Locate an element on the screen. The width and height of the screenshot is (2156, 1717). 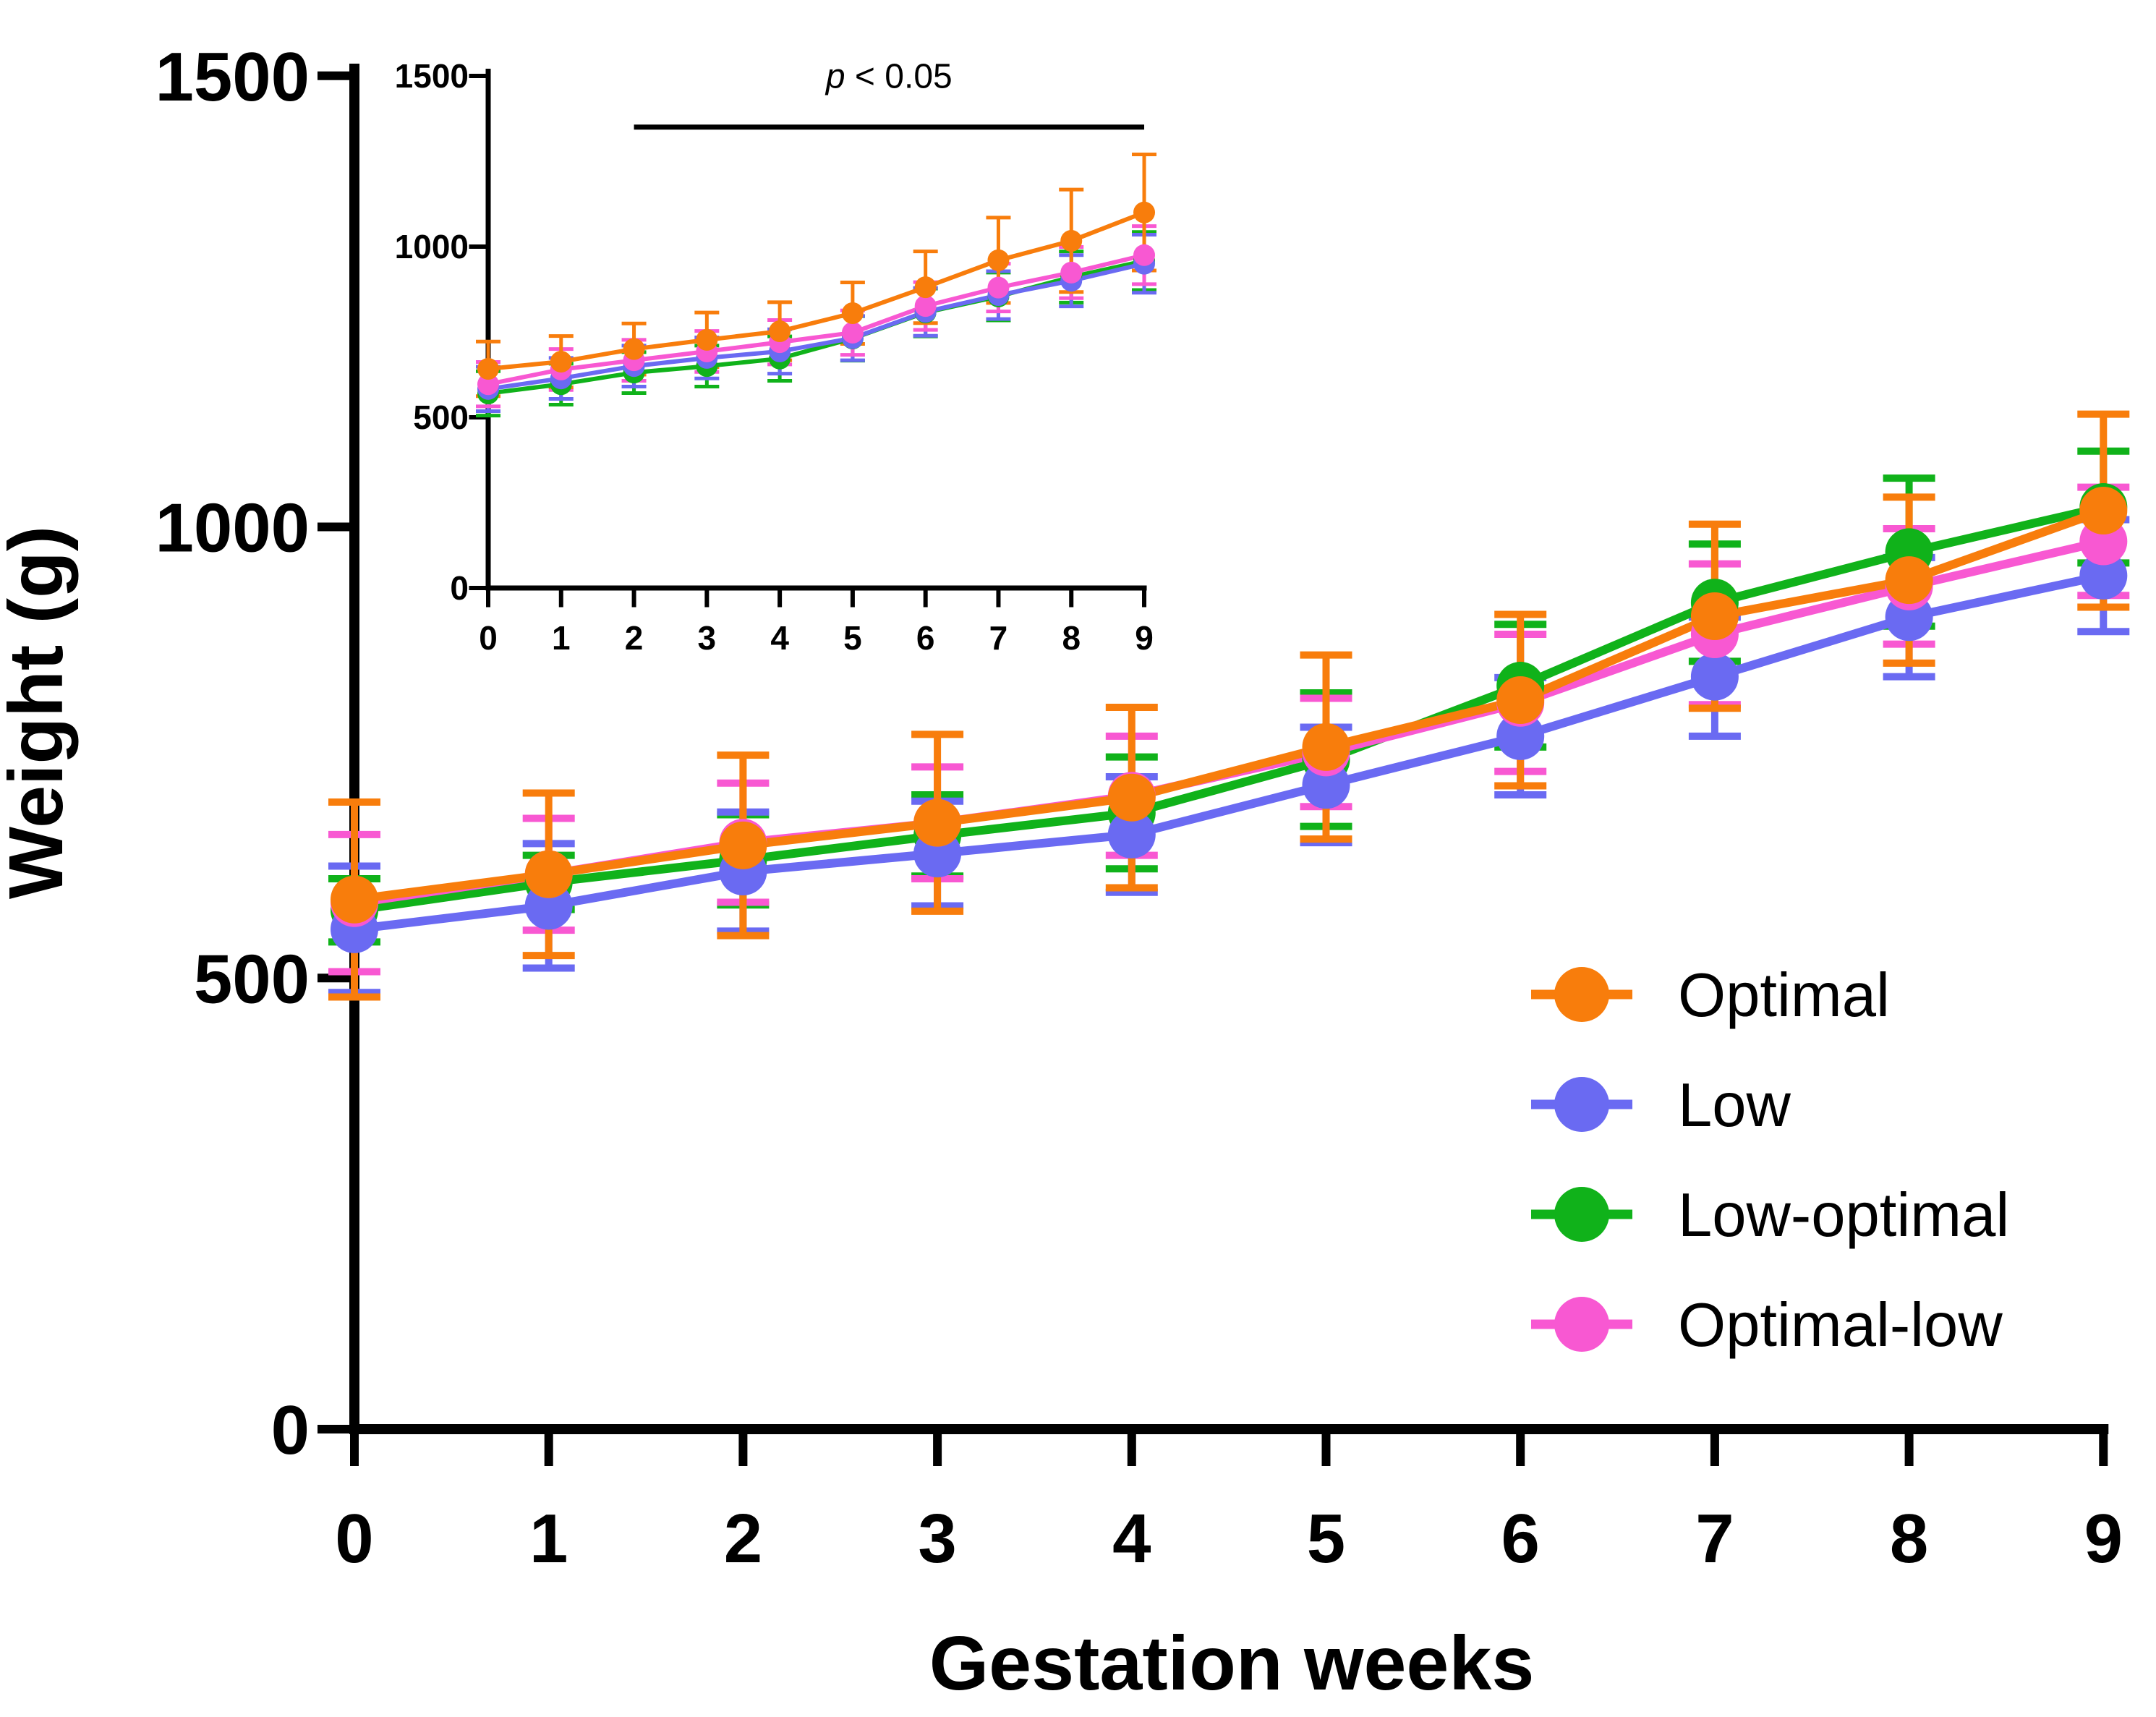
legend-item-optimal-low: Optimal-low is located at coordinates (1767, 1325).